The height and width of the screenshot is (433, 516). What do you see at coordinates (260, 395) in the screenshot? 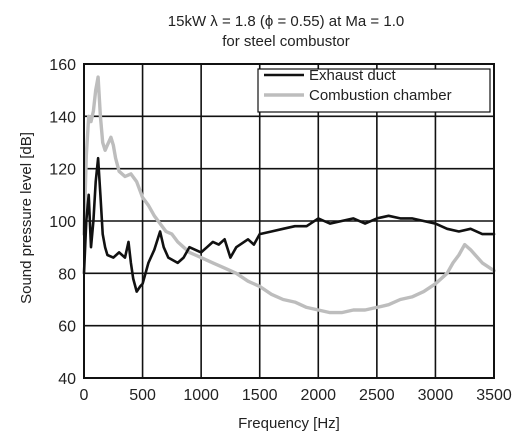
I see `x-tick-label: 1500` at bounding box center [260, 395].